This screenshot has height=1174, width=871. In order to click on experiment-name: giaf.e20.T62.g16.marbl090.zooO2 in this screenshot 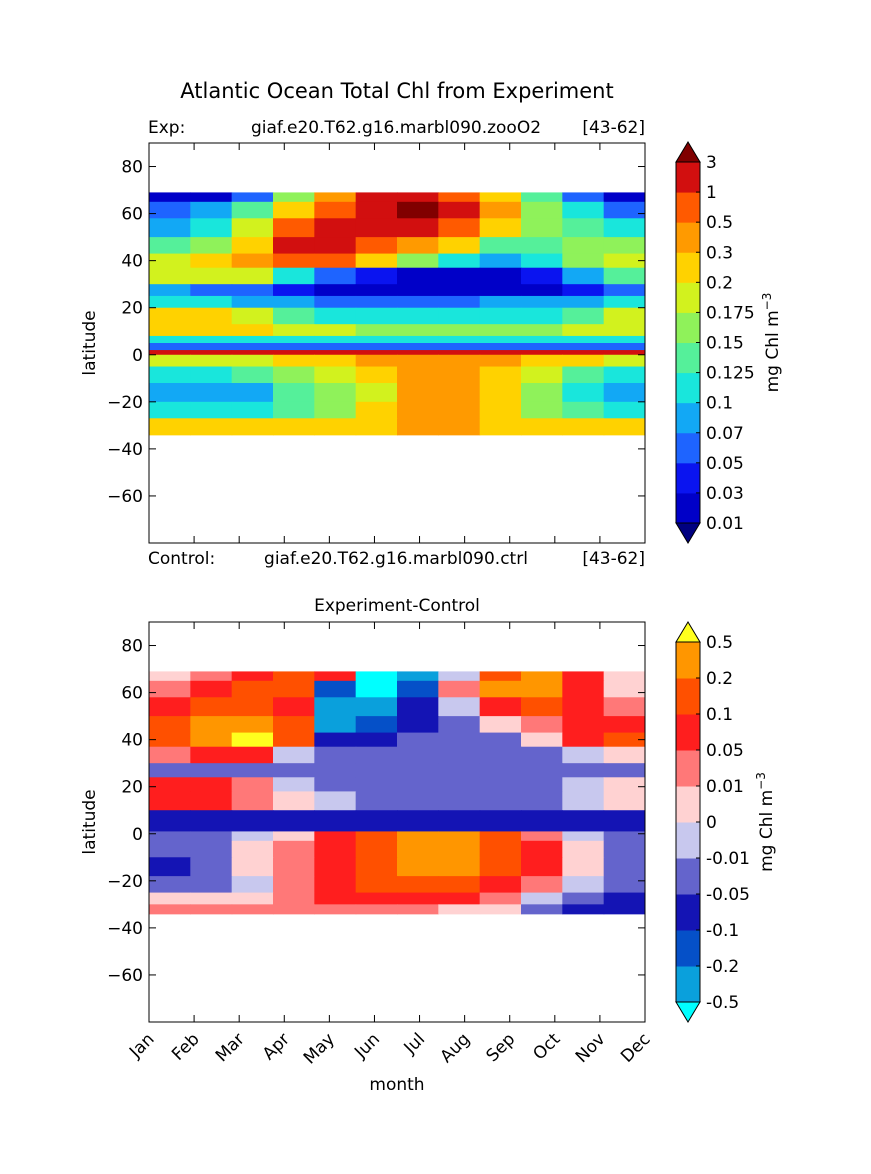, I will do `click(396, 128)`.